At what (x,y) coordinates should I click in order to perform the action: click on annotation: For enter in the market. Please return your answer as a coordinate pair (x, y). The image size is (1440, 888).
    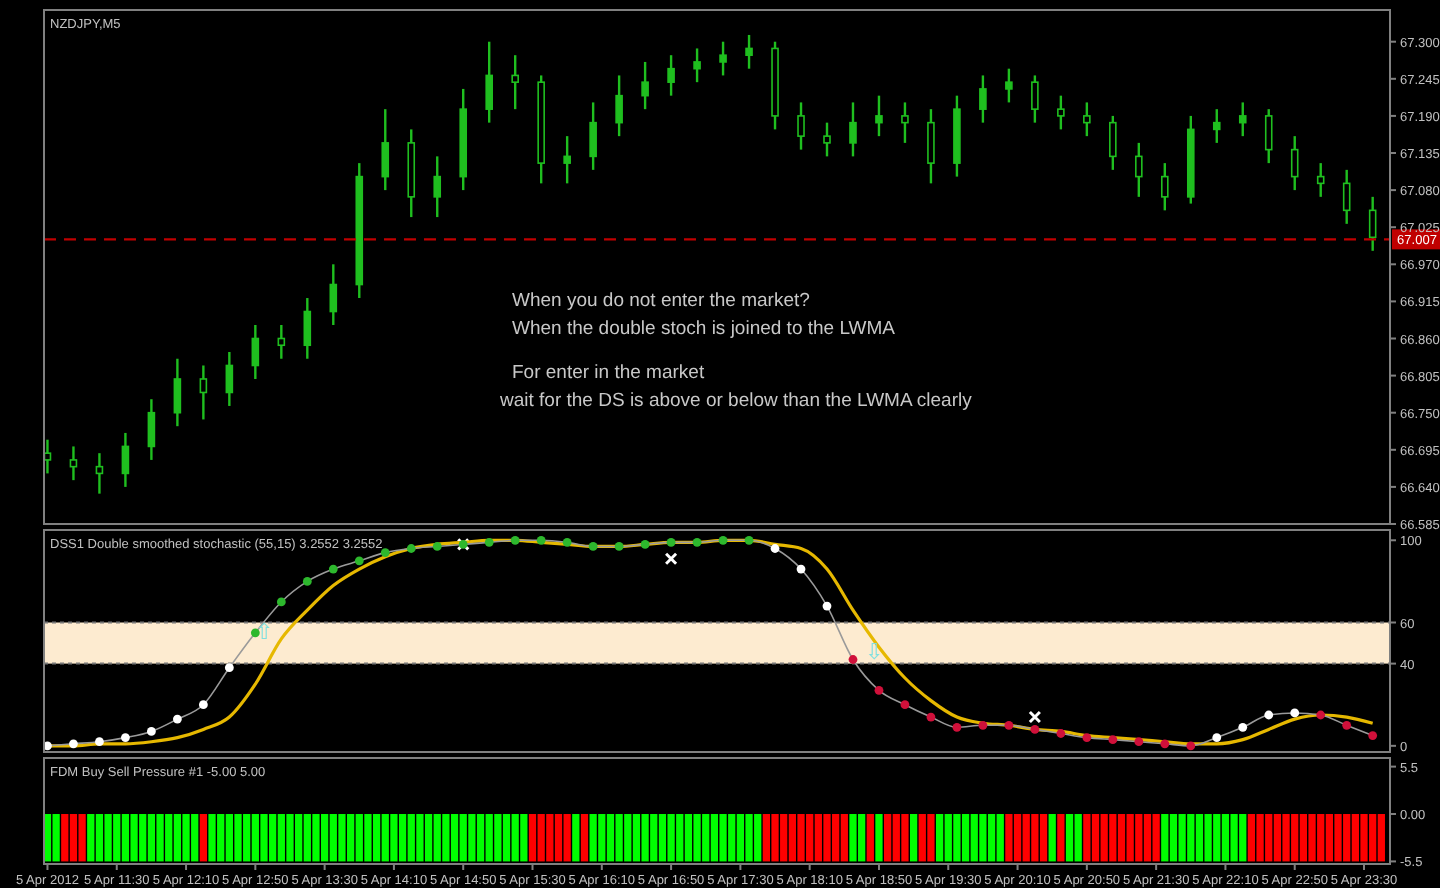
    Looking at the image, I should click on (608, 373).